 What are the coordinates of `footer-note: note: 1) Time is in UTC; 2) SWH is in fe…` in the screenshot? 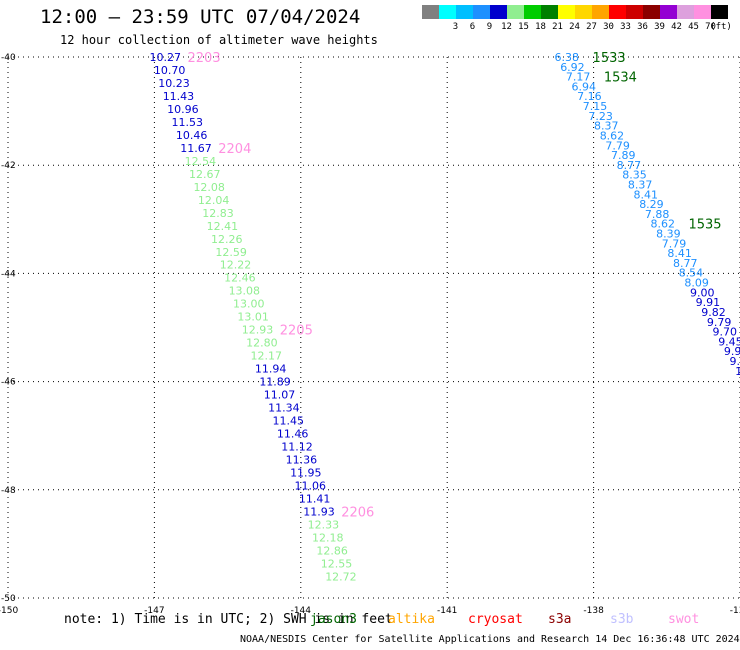 It's located at (228, 619).